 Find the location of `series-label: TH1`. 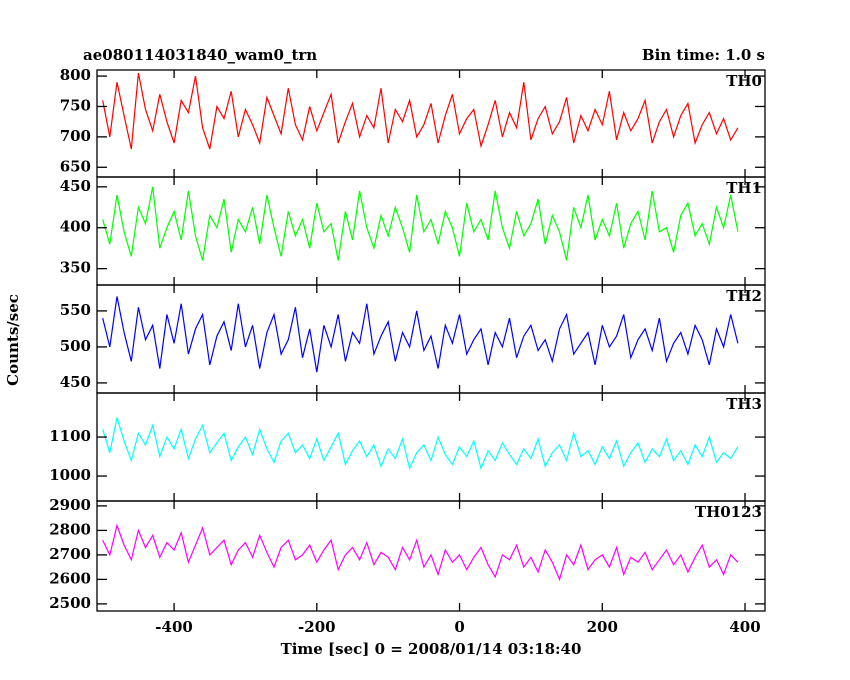

series-label: TH1 is located at coordinates (744, 188).